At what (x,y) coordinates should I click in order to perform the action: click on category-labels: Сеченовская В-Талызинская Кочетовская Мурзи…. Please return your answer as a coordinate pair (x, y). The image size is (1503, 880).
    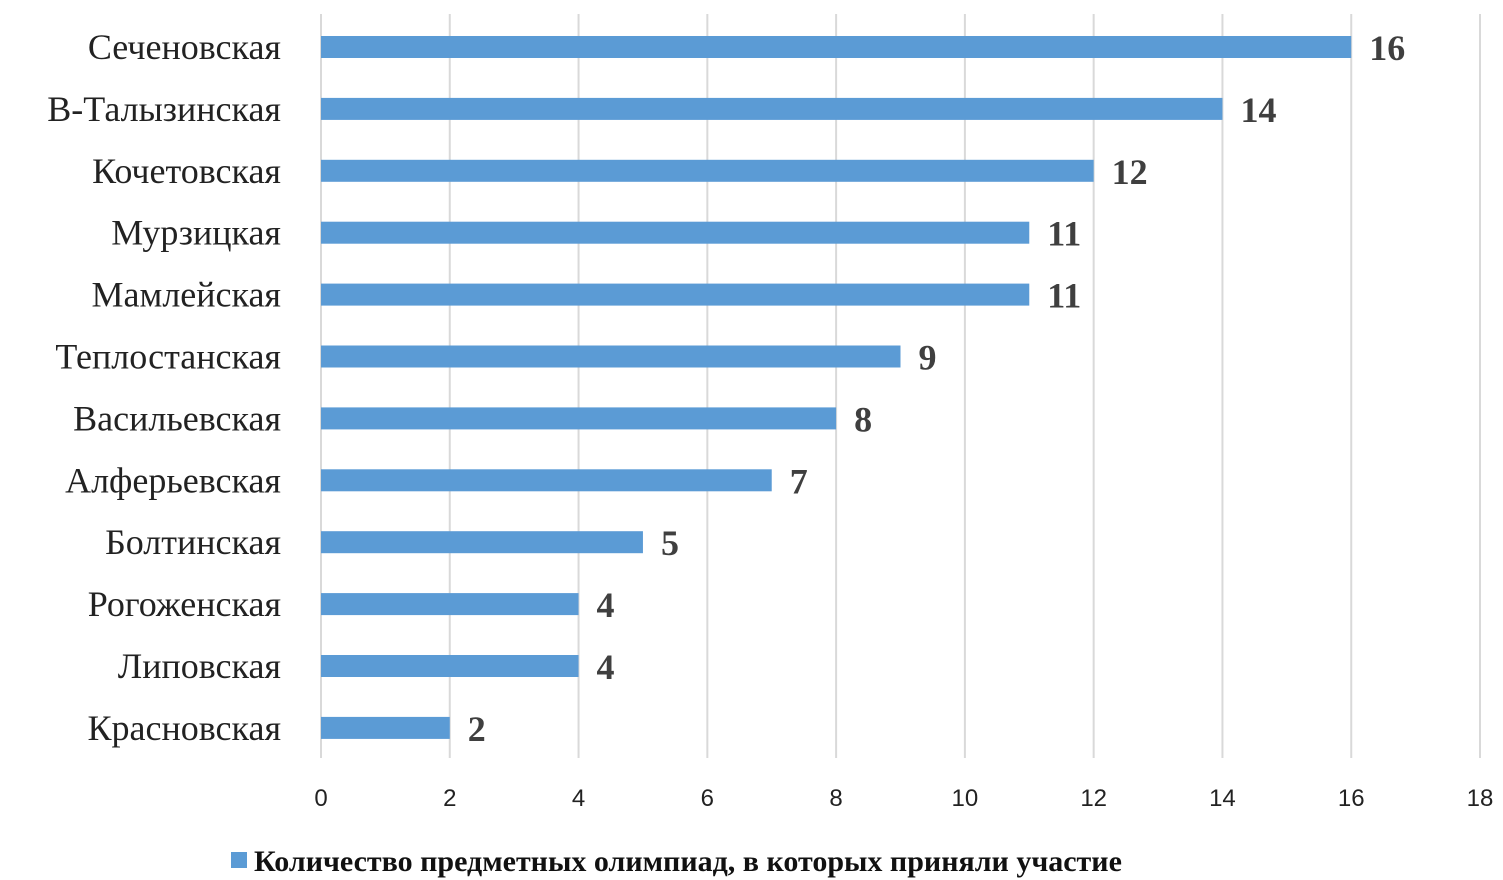
    Looking at the image, I should click on (164, 387).